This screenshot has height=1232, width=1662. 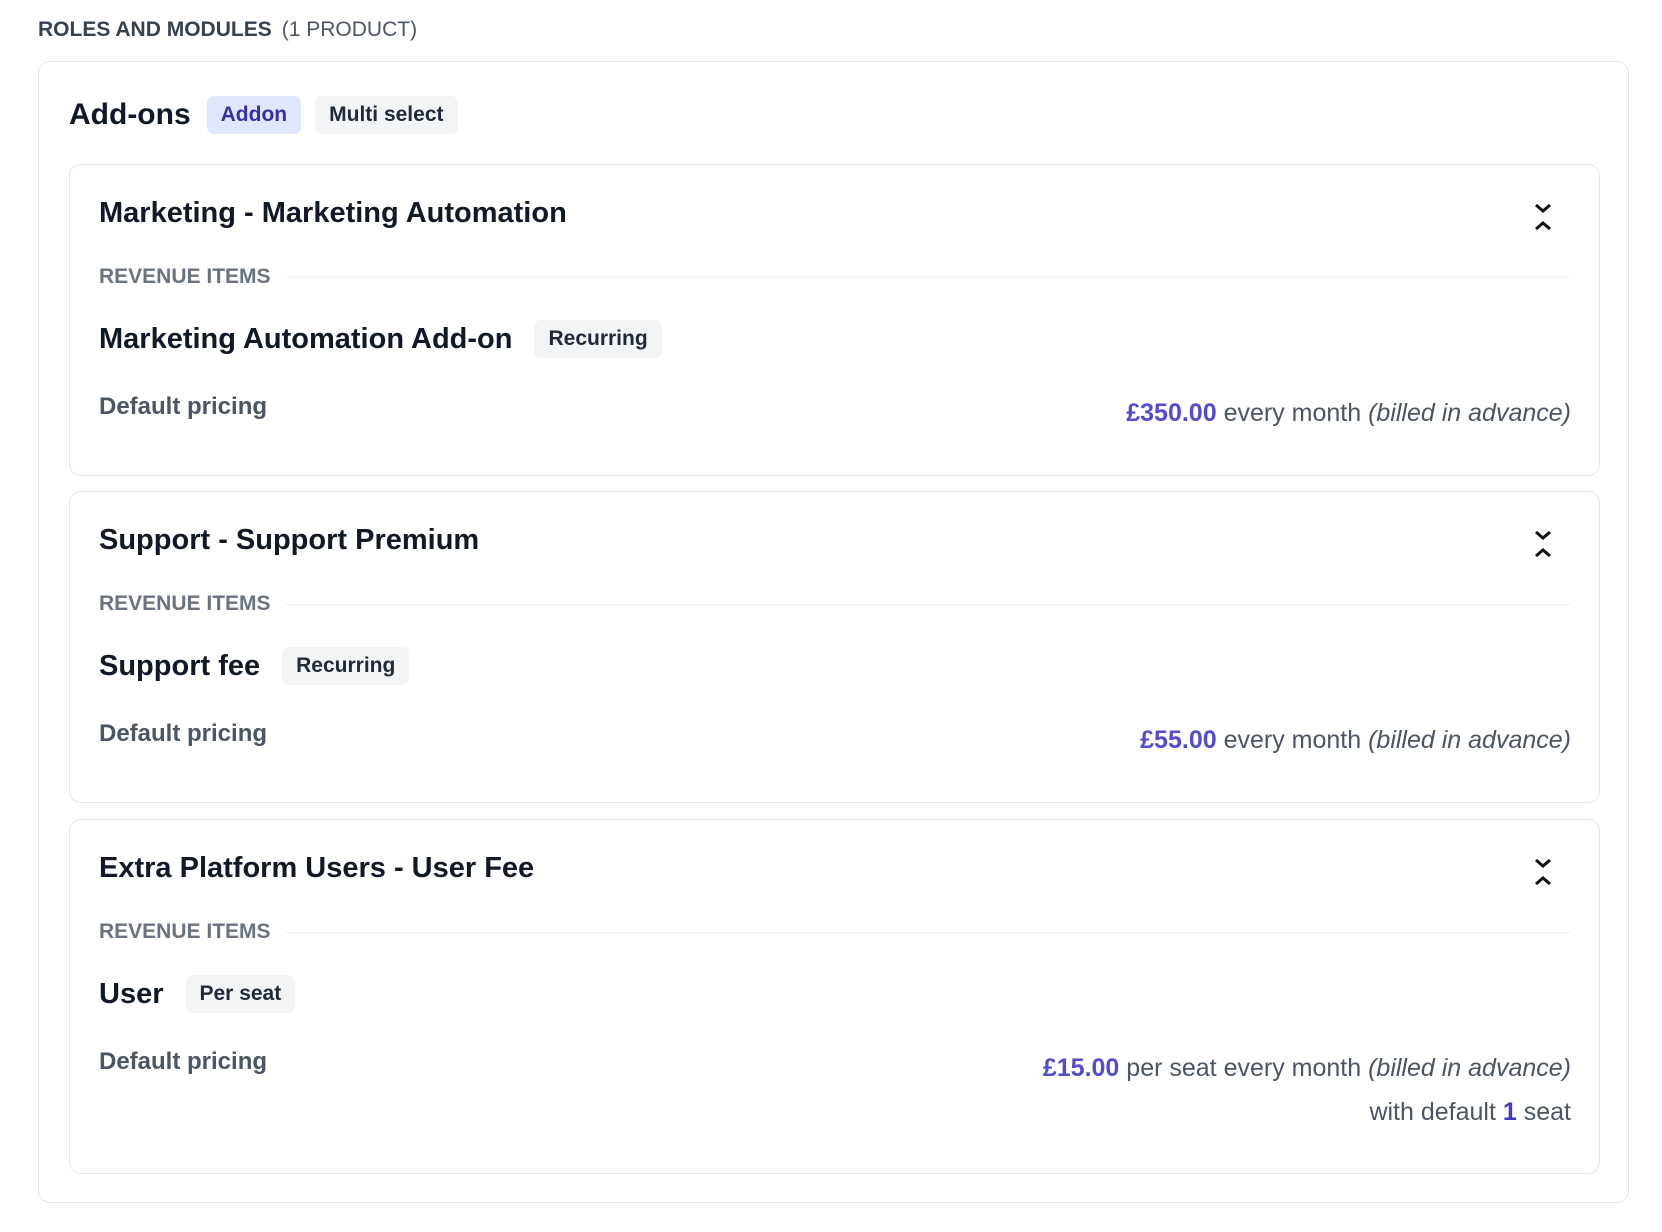 I want to click on price: £350.00 every month (billed in advance), so click(x=1348, y=413).